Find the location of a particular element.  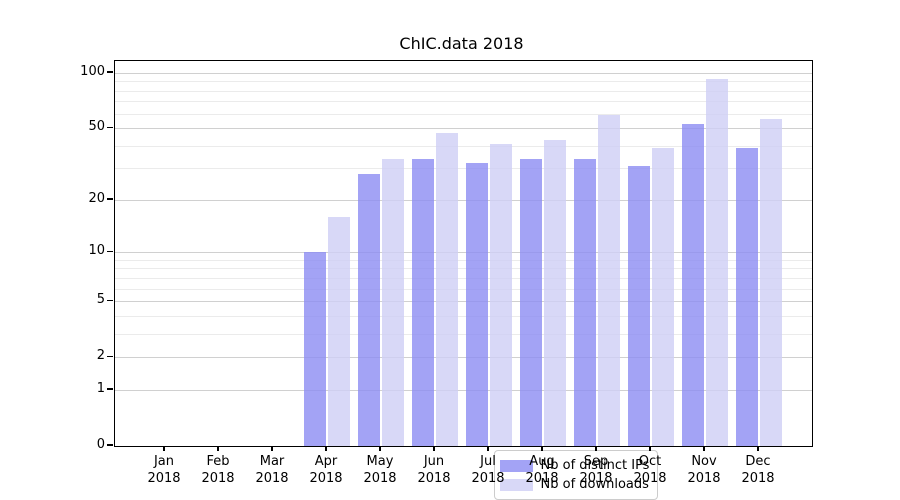

bar-nov-downloads is located at coordinates (717, 262).